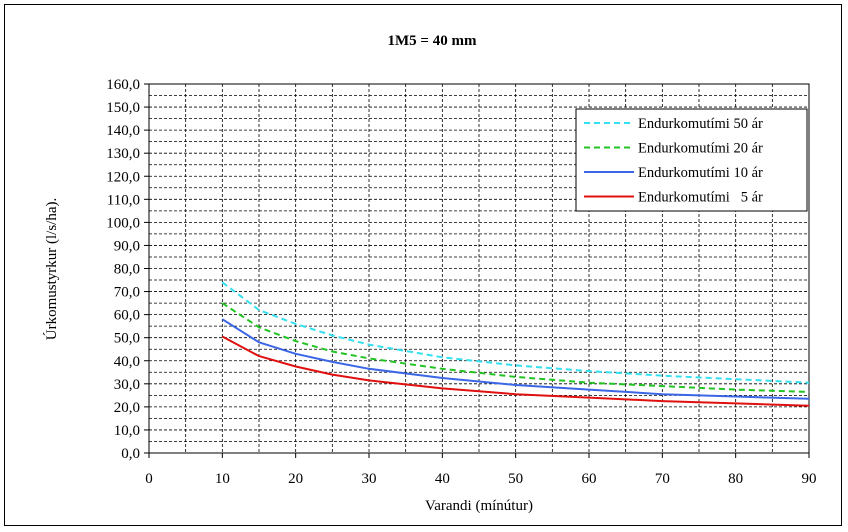 The image size is (848, 532). Describe the element at coordinates (127, 385) in the screenshot. I see `y-tick-label: 30,0` at that location.